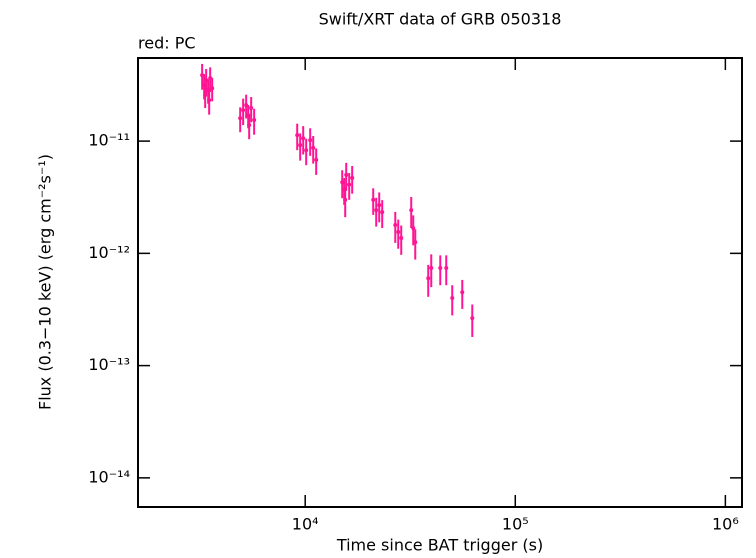  I want to click on x-tick-label: 10⁶, so click(725, 524).